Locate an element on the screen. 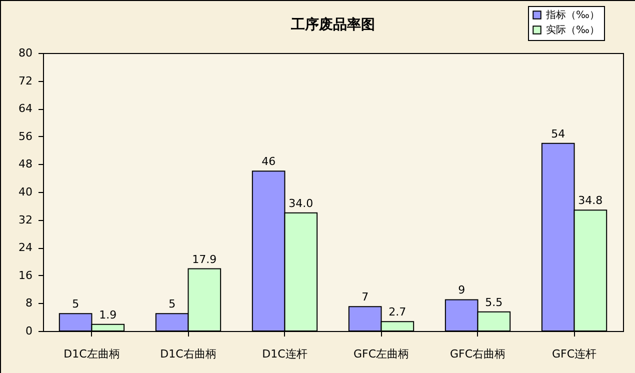 The height and width of the screenshot is (373, 635). data-label: 34.0 is located at coordinates (301, 203).